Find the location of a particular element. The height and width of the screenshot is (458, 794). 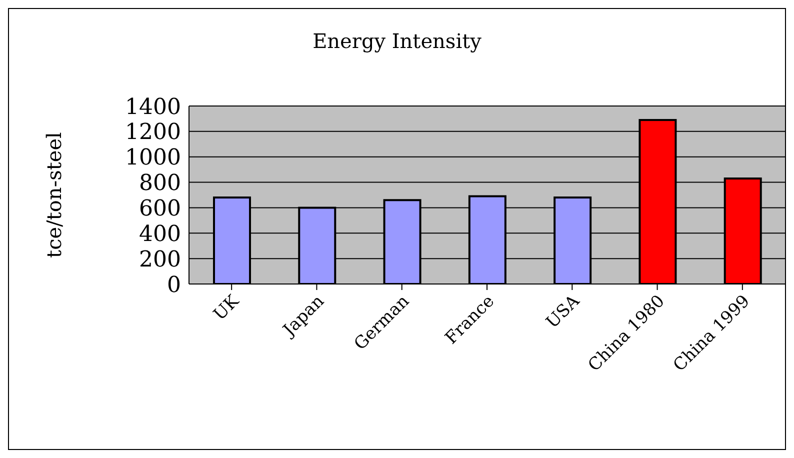

y-tick-label: 1000 is located at coordinates (153, 158).